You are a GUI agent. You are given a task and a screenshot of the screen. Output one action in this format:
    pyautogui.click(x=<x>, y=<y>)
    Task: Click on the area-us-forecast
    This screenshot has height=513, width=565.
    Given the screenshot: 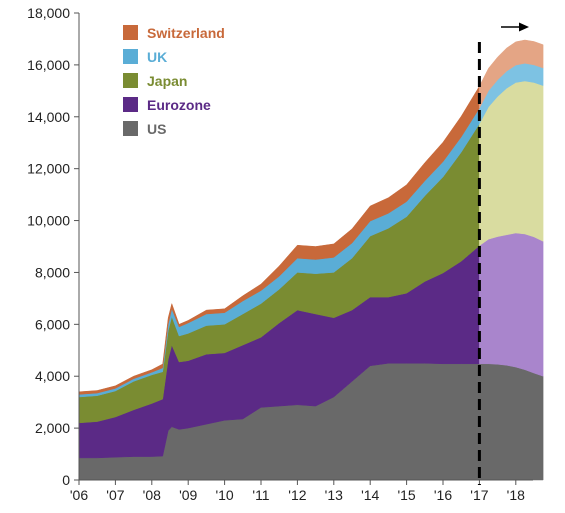 What is the action you would take?
    pyautogui.click(x=511, y=422)
    